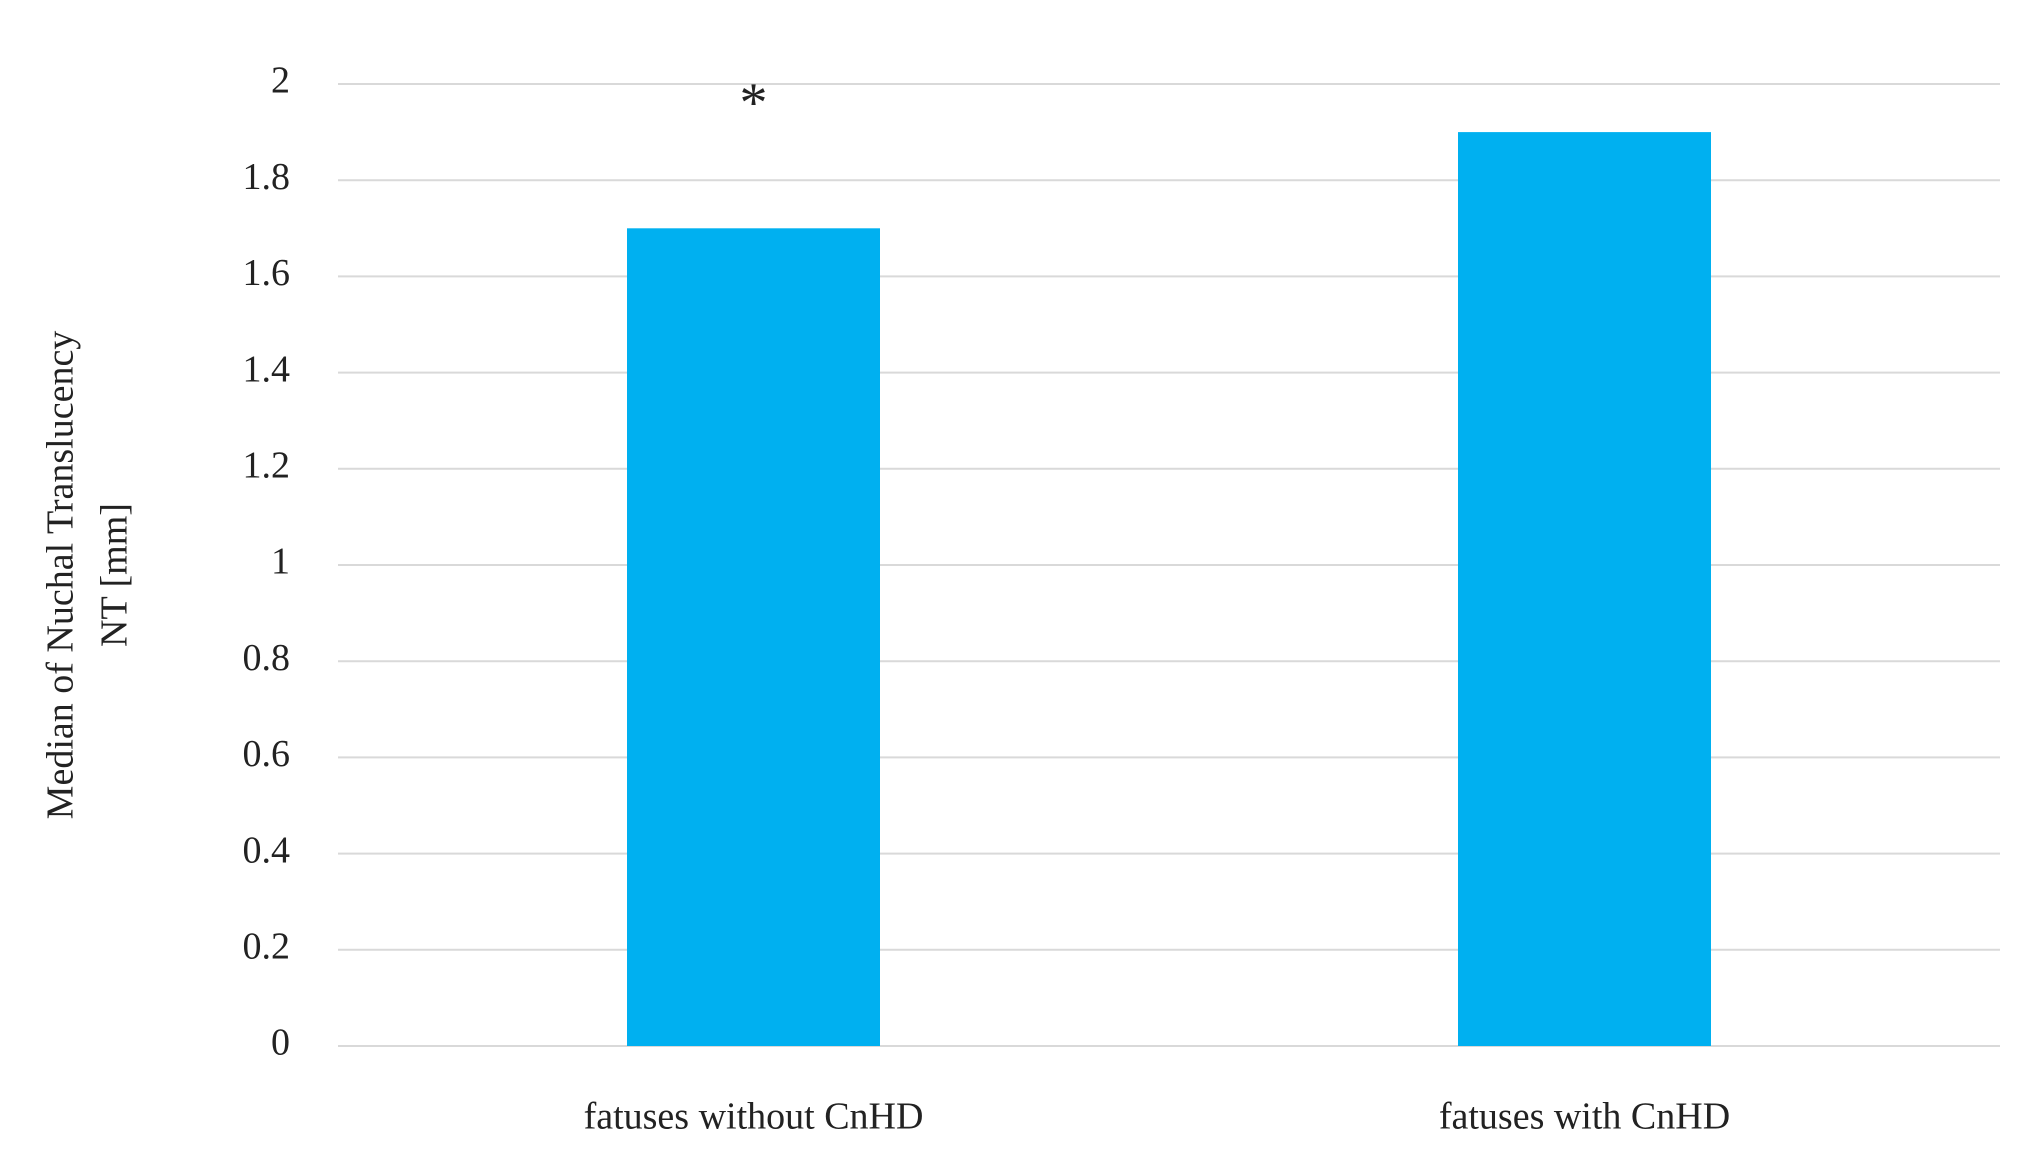 The image size is (2032, 1176). Describe the element at coordinates (267, 947) in the screenshot. I see `y-tick-label: 0.2` at that location.